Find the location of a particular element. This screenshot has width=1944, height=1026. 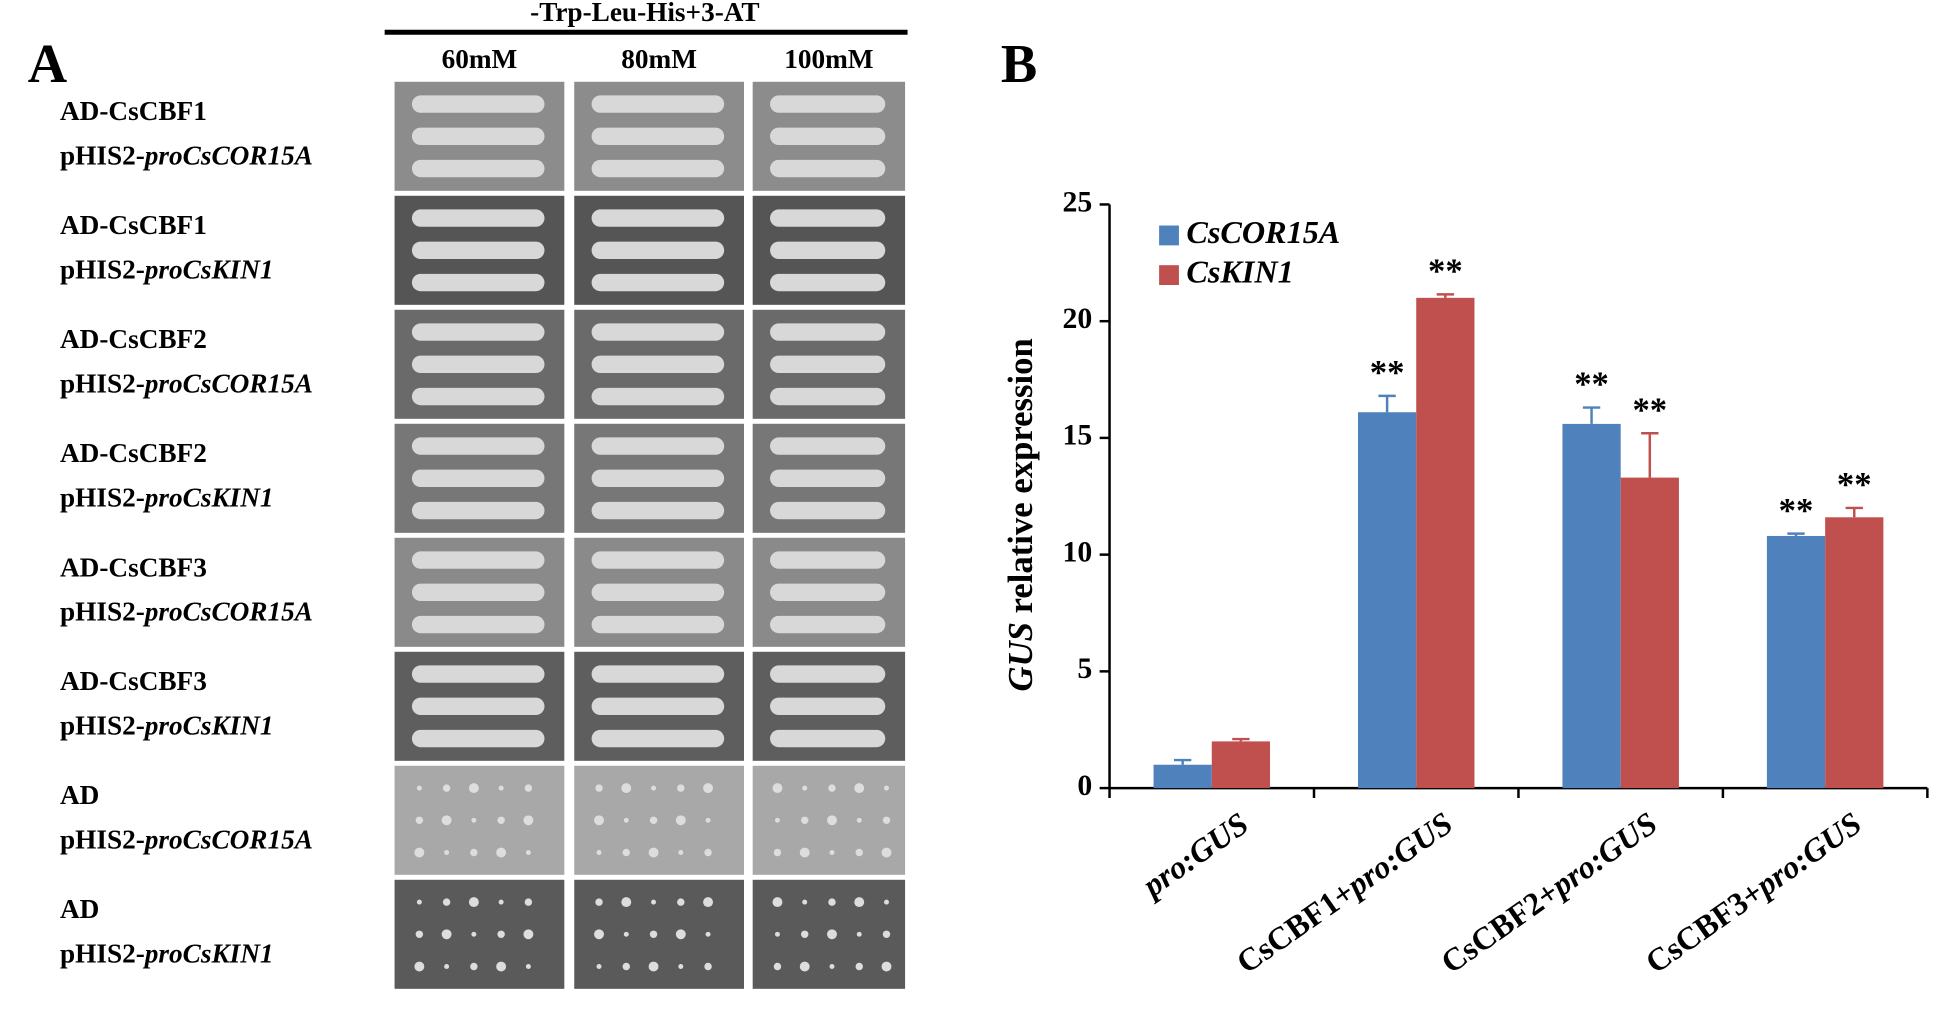

column-label: 80mM is located at coordinates (659, 59).